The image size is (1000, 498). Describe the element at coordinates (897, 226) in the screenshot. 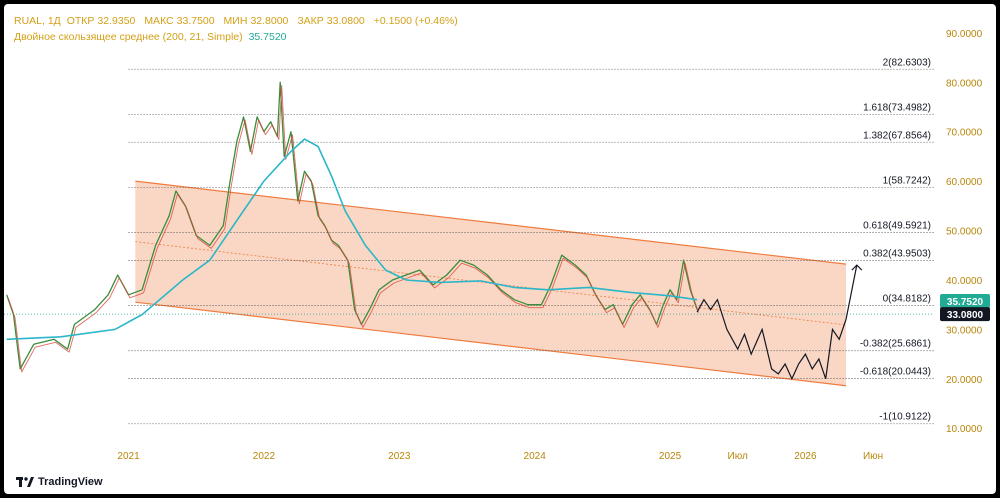

I see `fib-level-label: 0.618(49.5921)` at that location.